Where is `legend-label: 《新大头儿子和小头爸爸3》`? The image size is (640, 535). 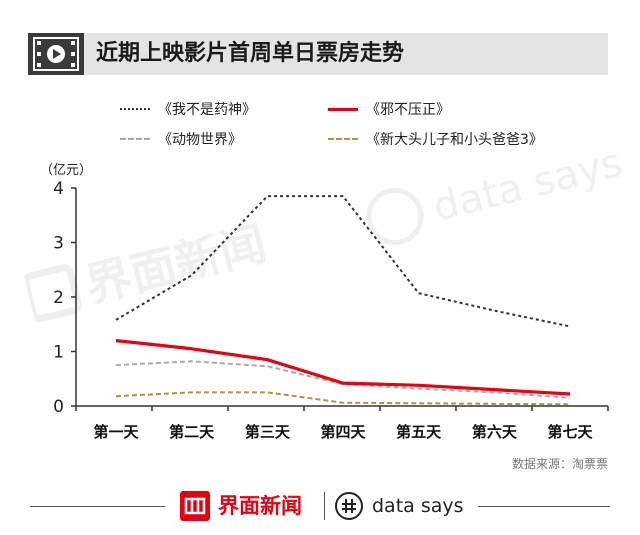 legend-label: 《新大头儿子和小头爸爸3》 is located at coordinates (454, 140).